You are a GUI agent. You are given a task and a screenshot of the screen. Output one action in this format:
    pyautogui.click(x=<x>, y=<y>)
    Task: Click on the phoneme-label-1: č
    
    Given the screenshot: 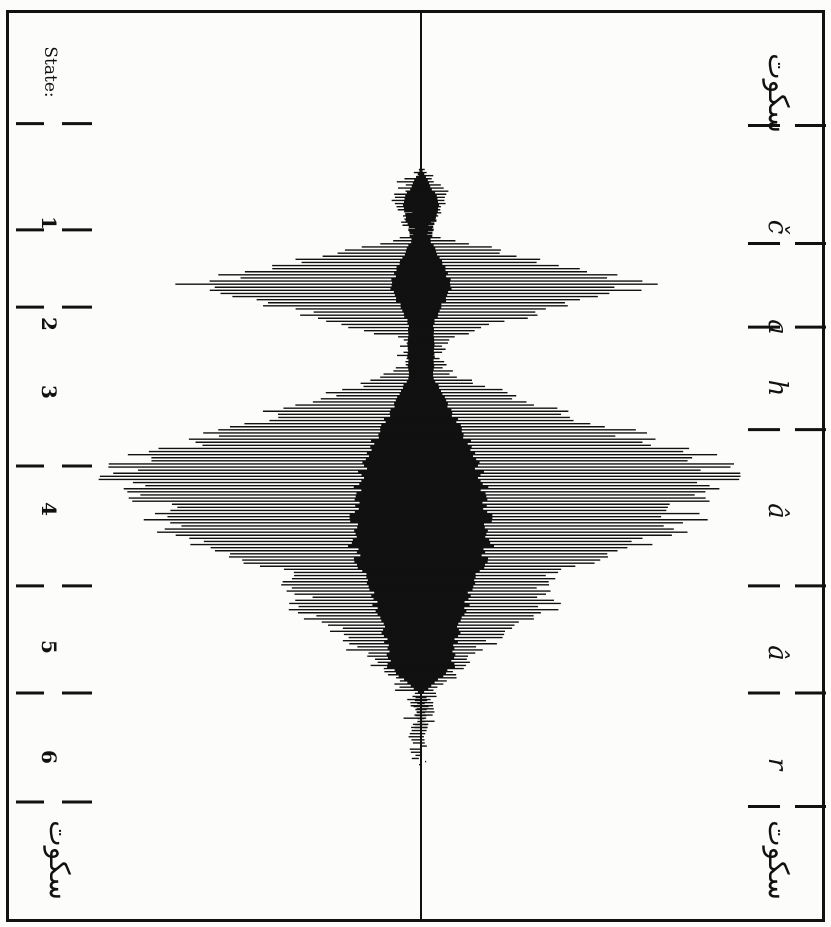 What is the action you would take?
    pyautogui.click(x=777, y=227)
    